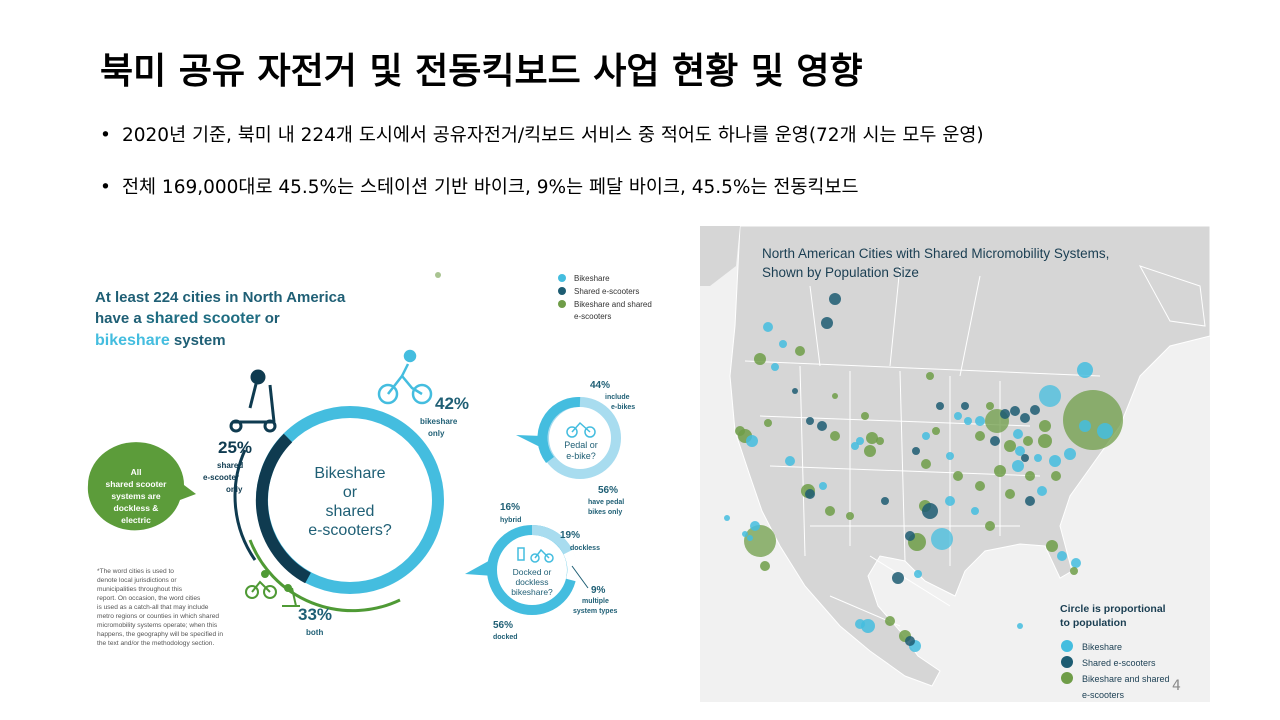 The width and height of the screenshot is (1280, 720). I want to click on land-island, so click(1172, 296).